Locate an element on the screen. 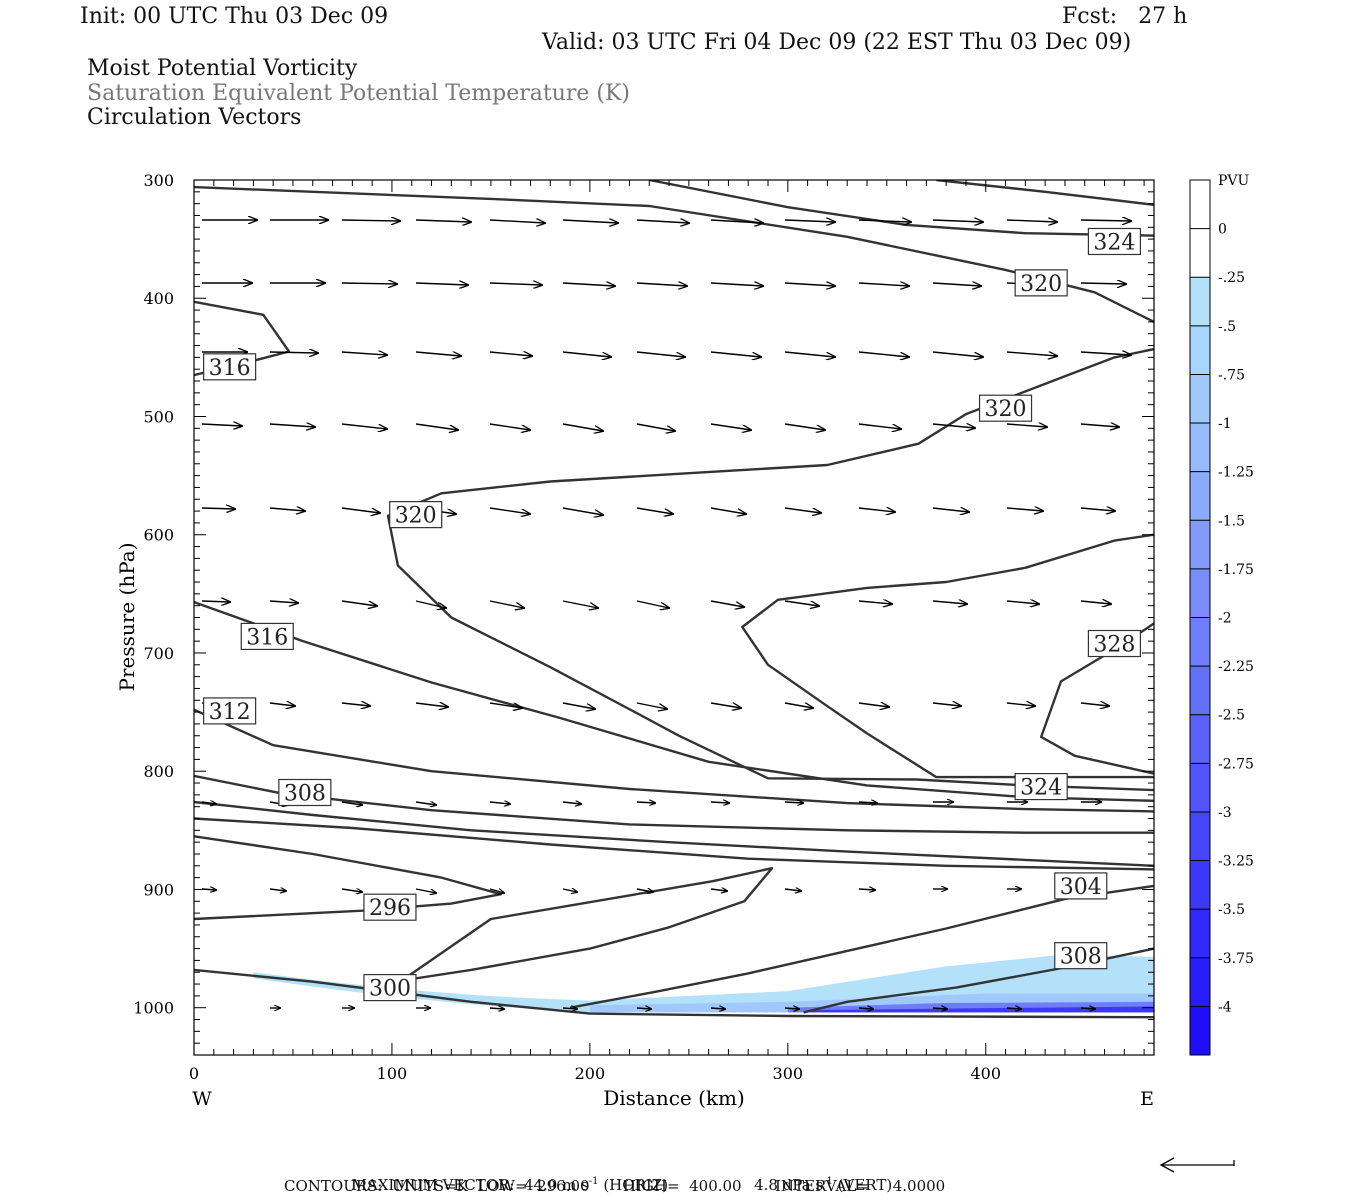  contour-label: 296 is located at coordinates (390, 908).